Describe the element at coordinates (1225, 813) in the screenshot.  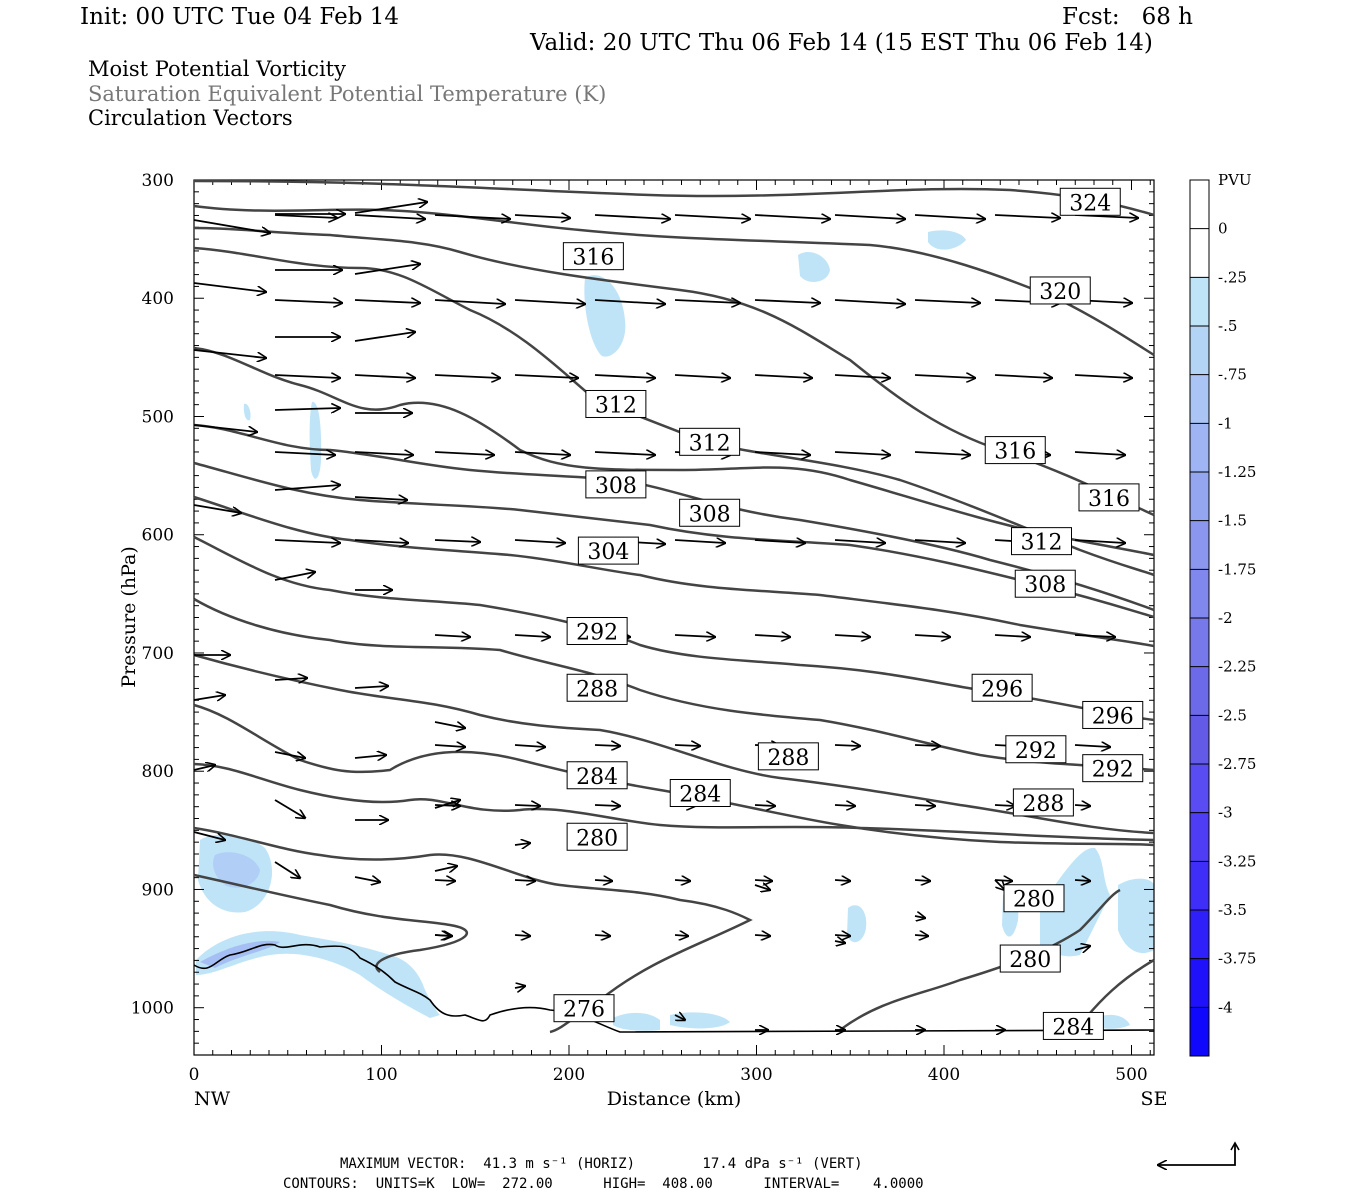
I see `colorbar-label: -3` at that location.